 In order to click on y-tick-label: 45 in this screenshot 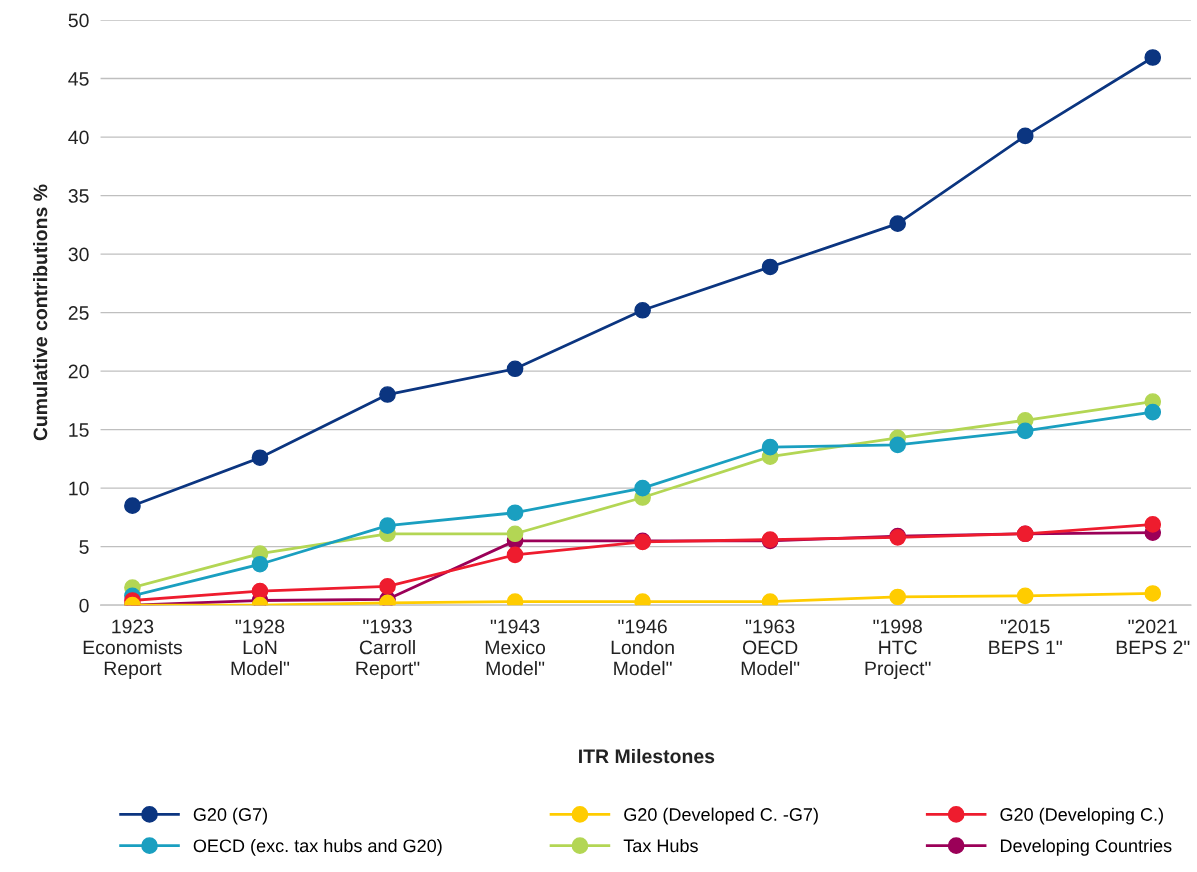, I will do `click(78, 79)`.